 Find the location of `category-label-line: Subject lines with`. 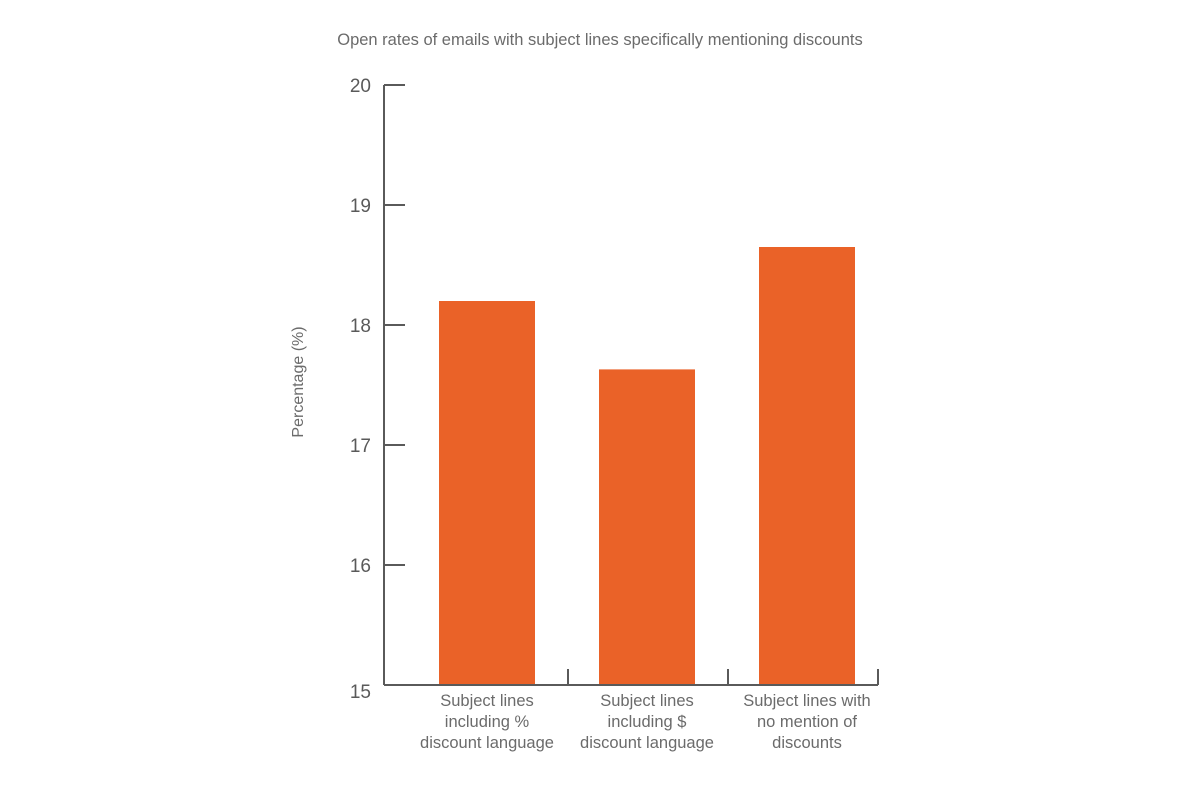

category-label-line: Subject lines with is located at coordinates (806, 701).